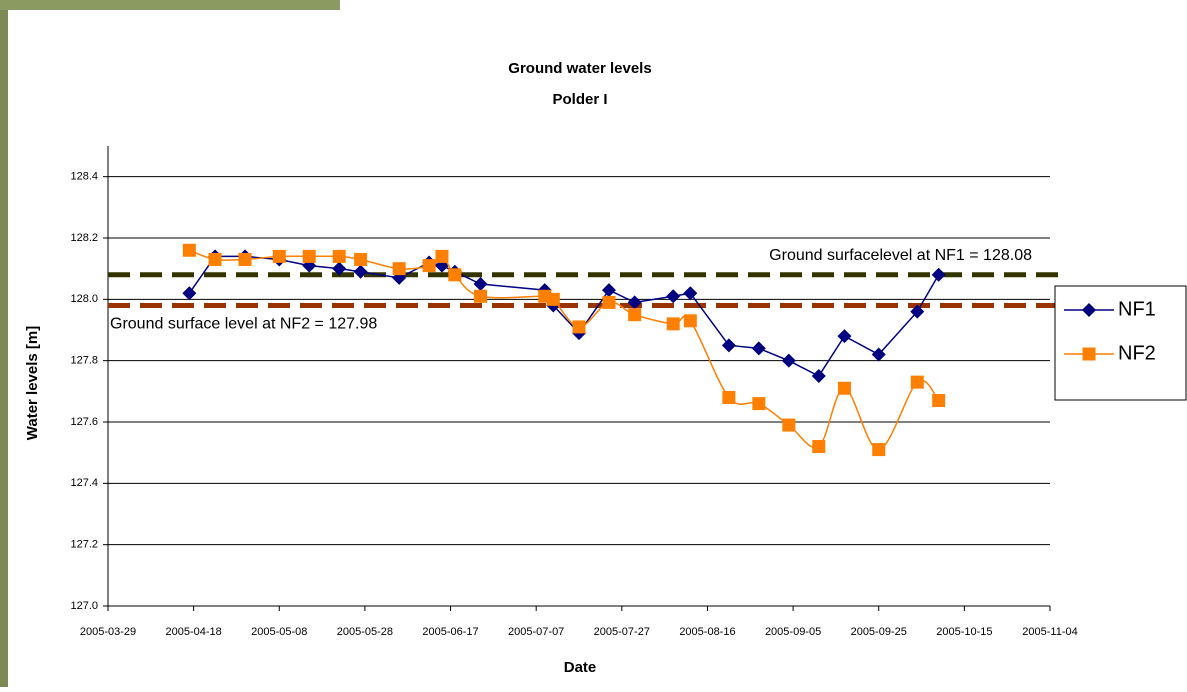  I want to click on x-tick-label: 2005-09-05, so click(793, 632).